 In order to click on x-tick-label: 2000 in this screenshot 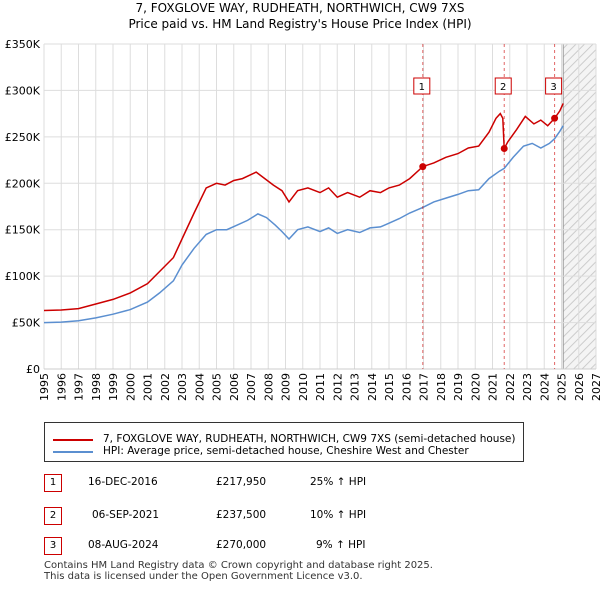, I will do `click(130, 387)`.